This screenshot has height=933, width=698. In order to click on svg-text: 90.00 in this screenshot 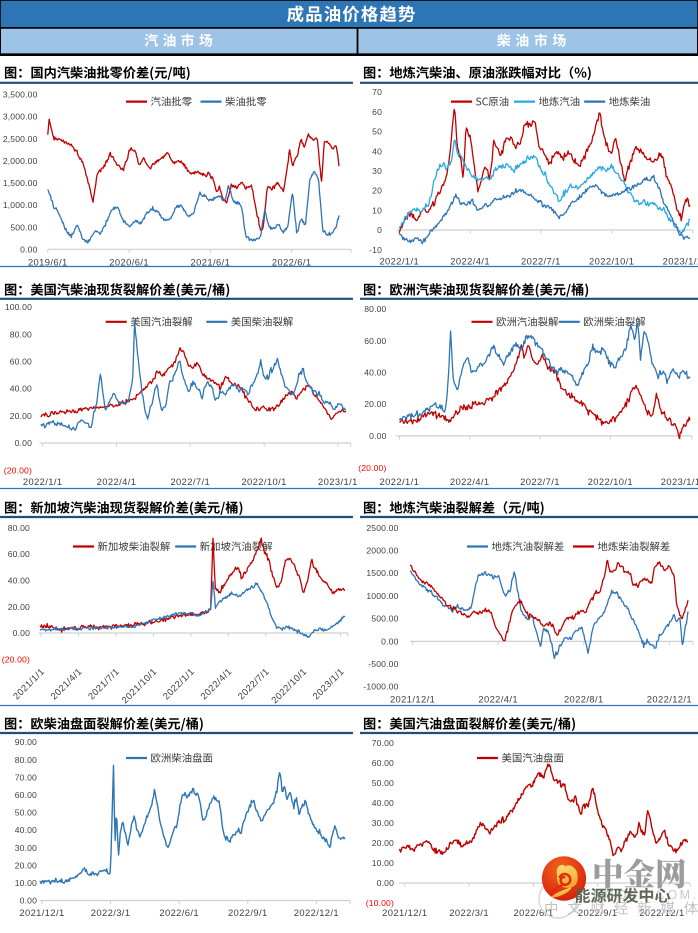, I will do `click(26, 742)`.